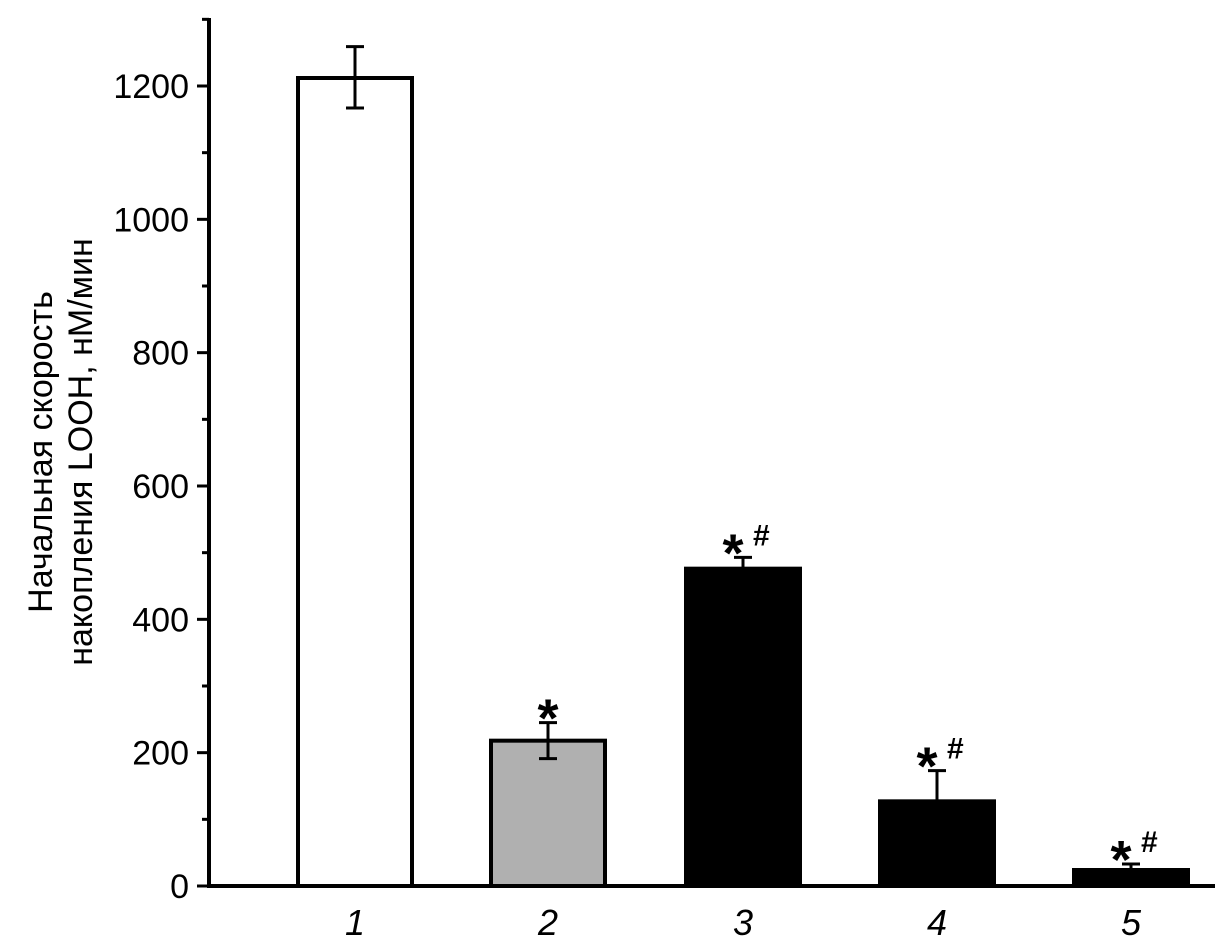 This screenshot has width=1230, height=952. What do you see at coordinates (1149, 842) in the screenshot?
I see `annotation-hash-5: #` at bounding box center [1149, 842].